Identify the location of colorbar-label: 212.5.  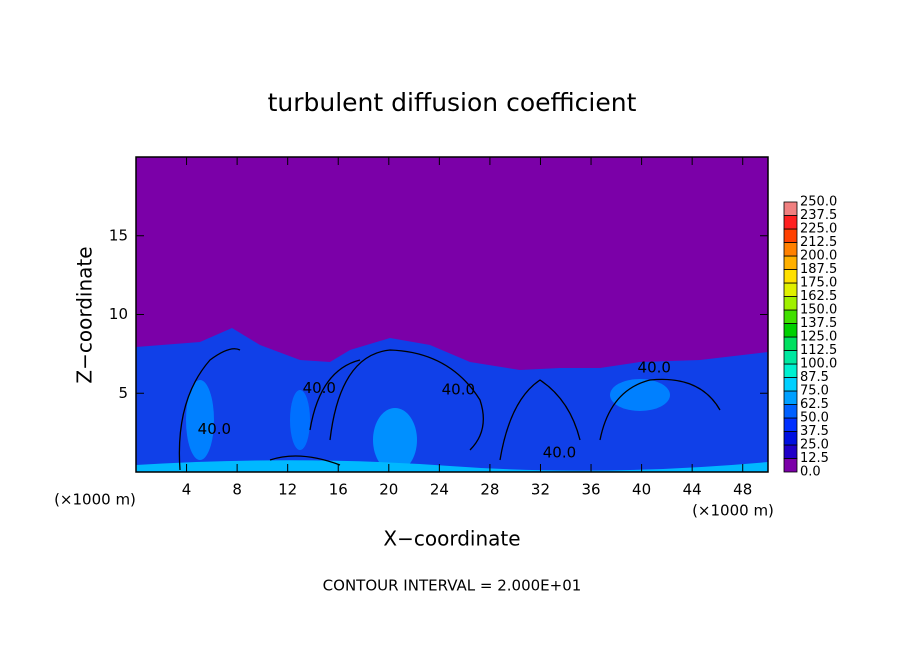
(818, 242).